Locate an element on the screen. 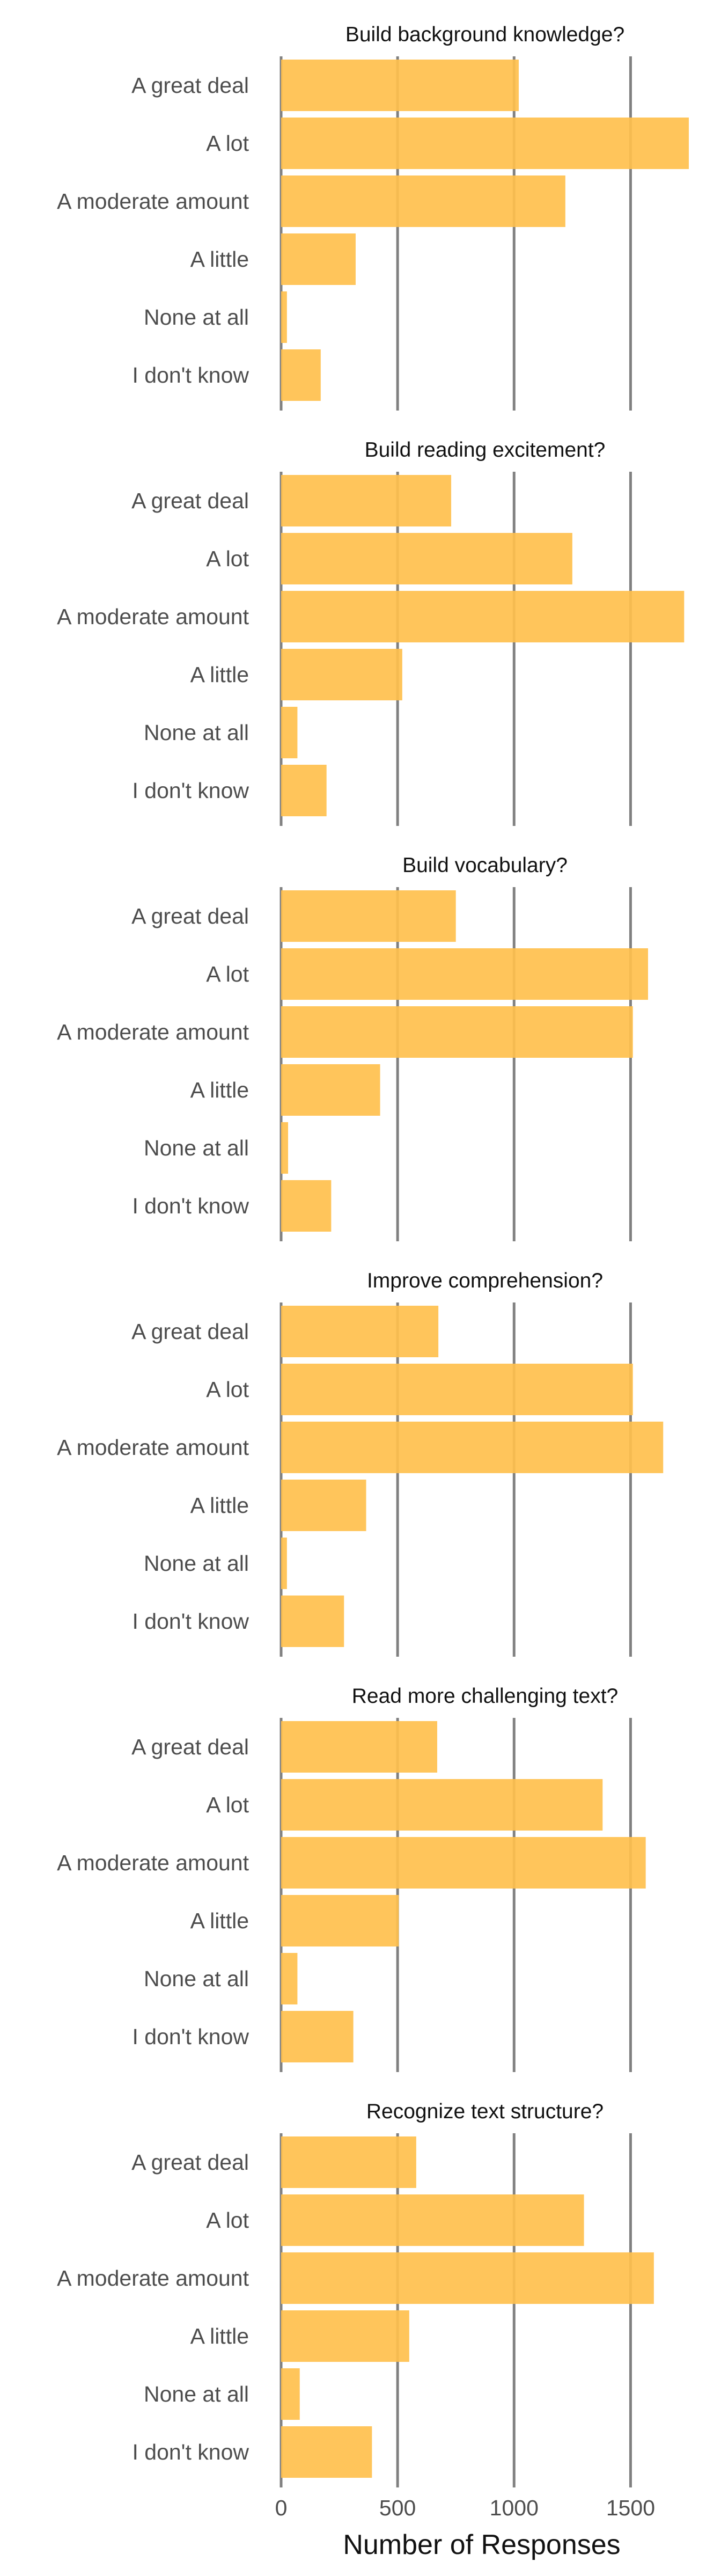 The height and width of the screenshot is (2576, 721). x-tick-label: 1500 is located at coordinates (630, 2508).